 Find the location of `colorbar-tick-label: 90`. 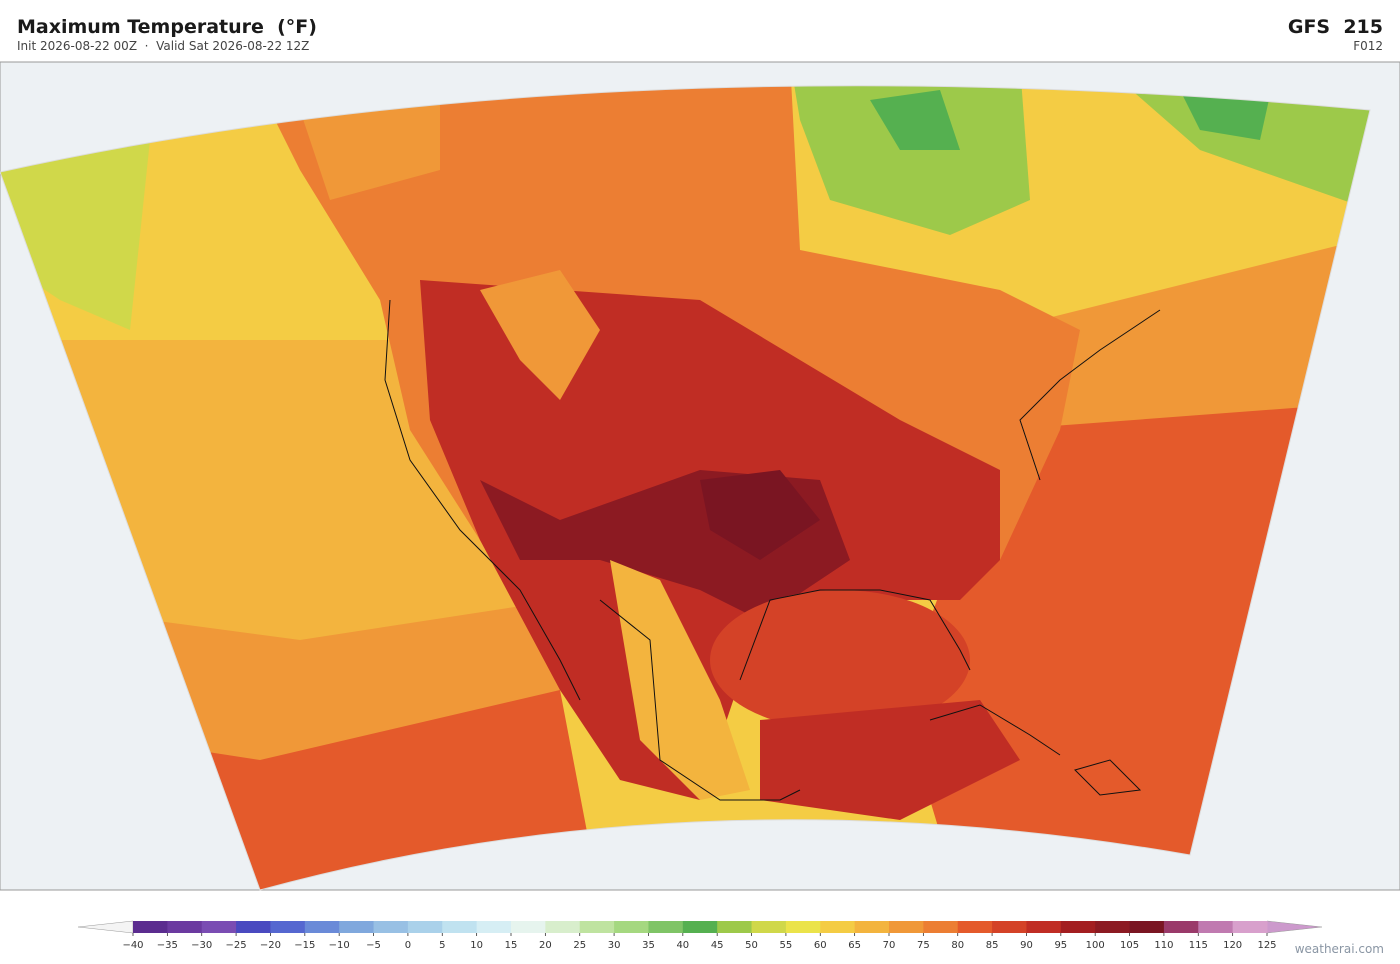

colorbar-tick-label: 90 is located at coordinates (1026, 945).